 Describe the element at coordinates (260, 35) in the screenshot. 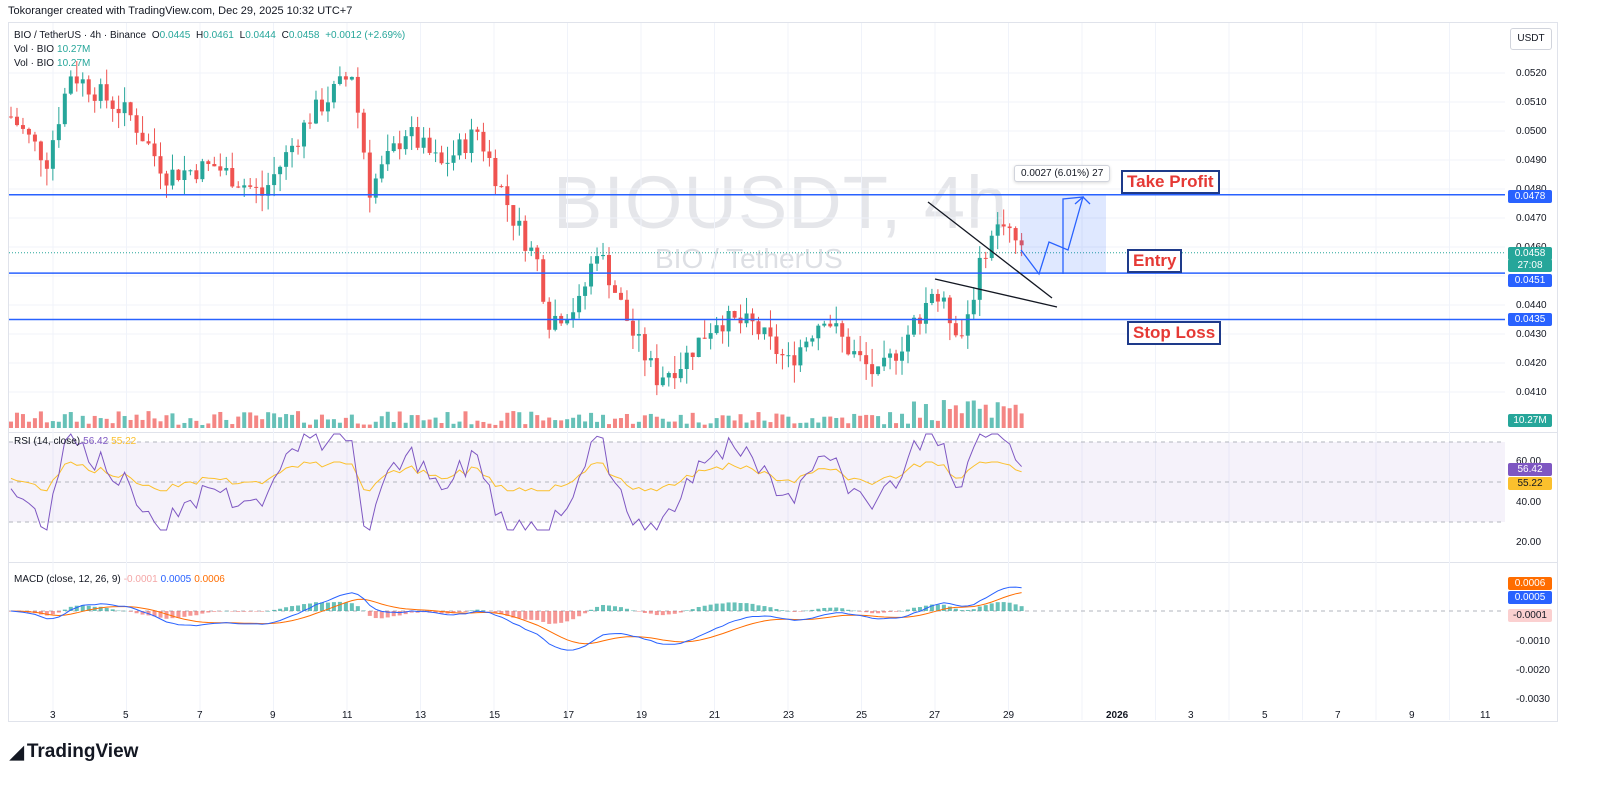

I see `low-value: 0.0444` at that location.